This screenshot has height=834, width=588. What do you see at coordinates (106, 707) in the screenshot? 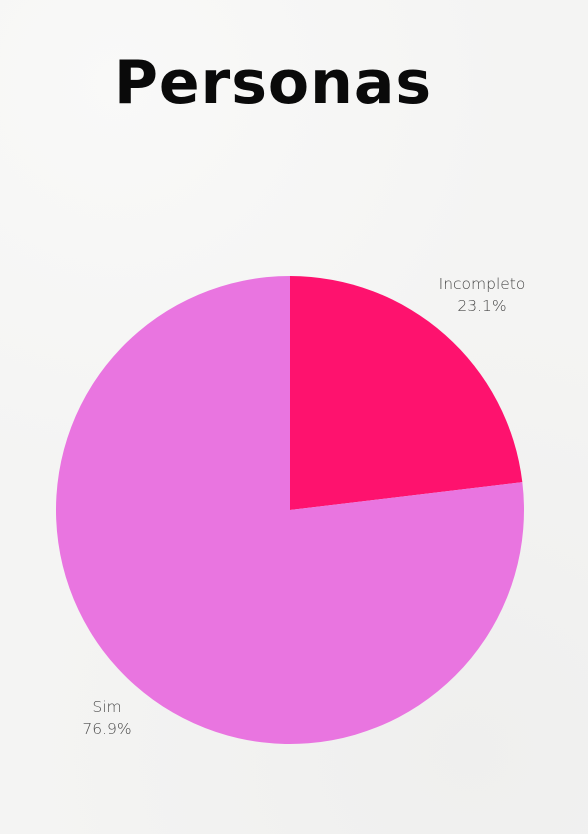
I see `slice-label-sim: Sim` at bounding box center [106, 707].